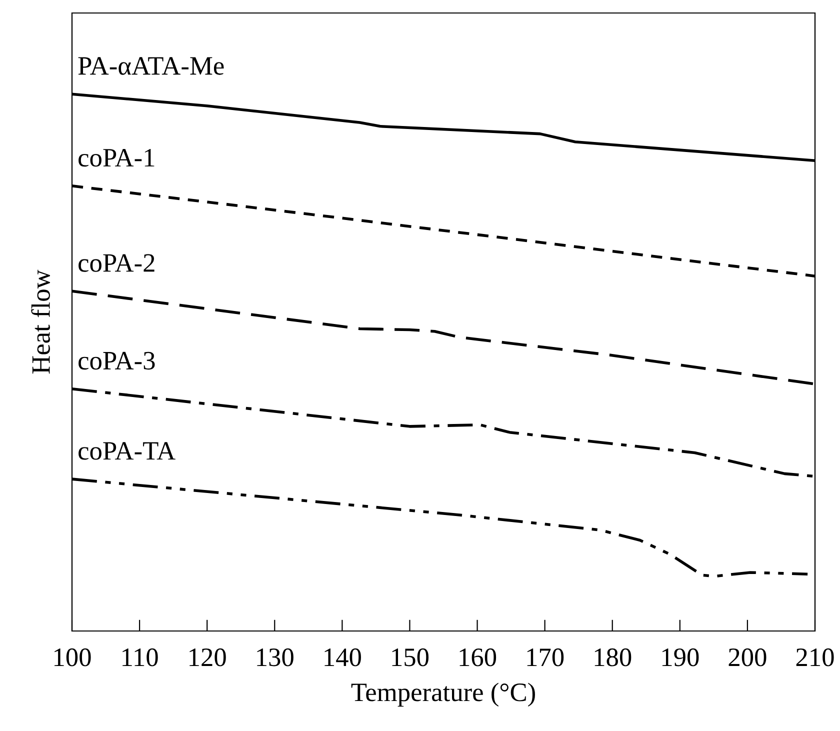  Describe the element at coordinates (116, 263) in the screenshot. I see `series-label: coPA-2` at that location.